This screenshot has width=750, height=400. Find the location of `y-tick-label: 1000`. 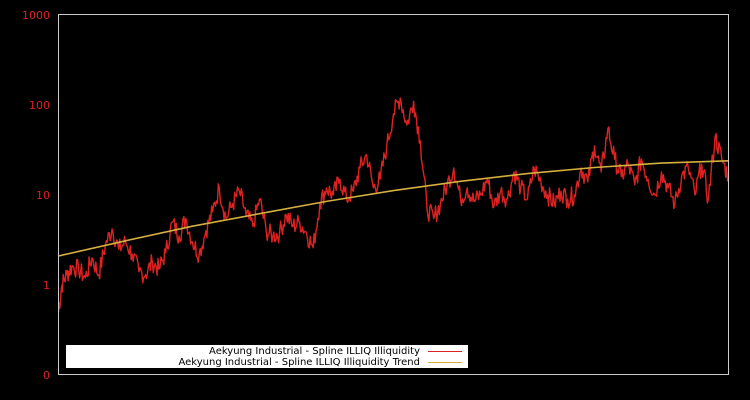

y-tick-label: 1000 is located at coordinates (36, 15).